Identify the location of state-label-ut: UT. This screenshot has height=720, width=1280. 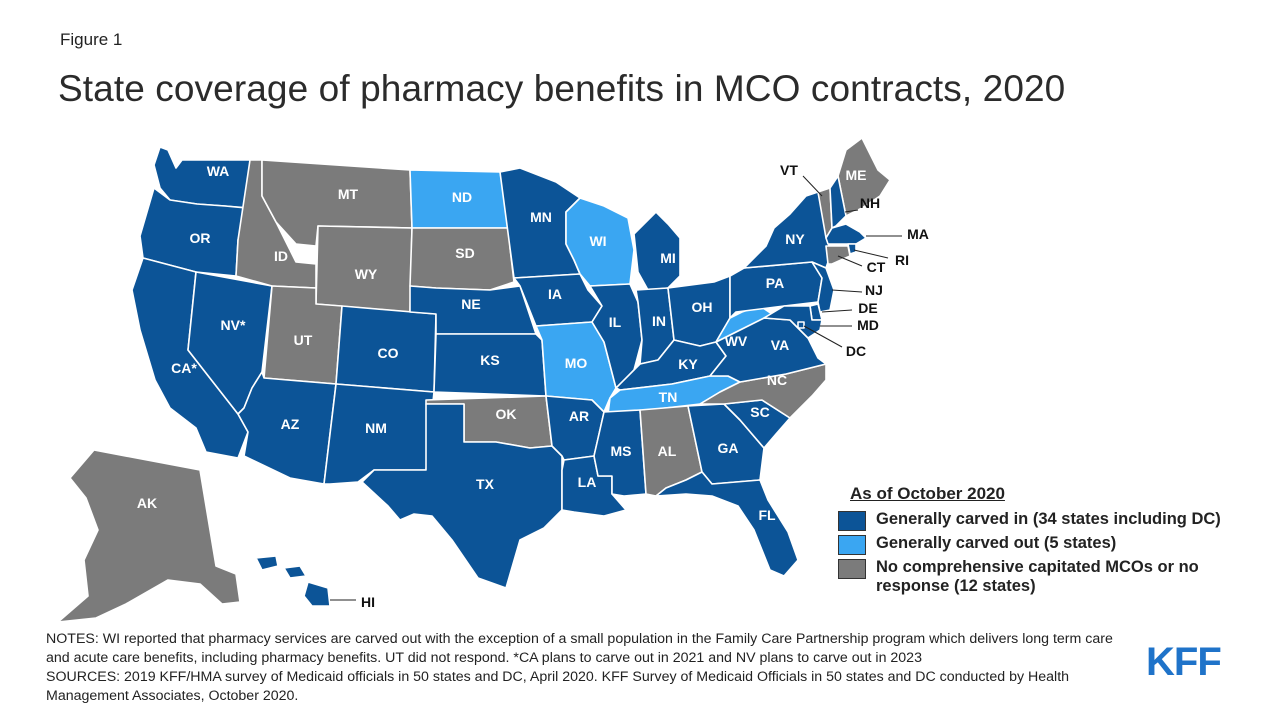
(303, 340).